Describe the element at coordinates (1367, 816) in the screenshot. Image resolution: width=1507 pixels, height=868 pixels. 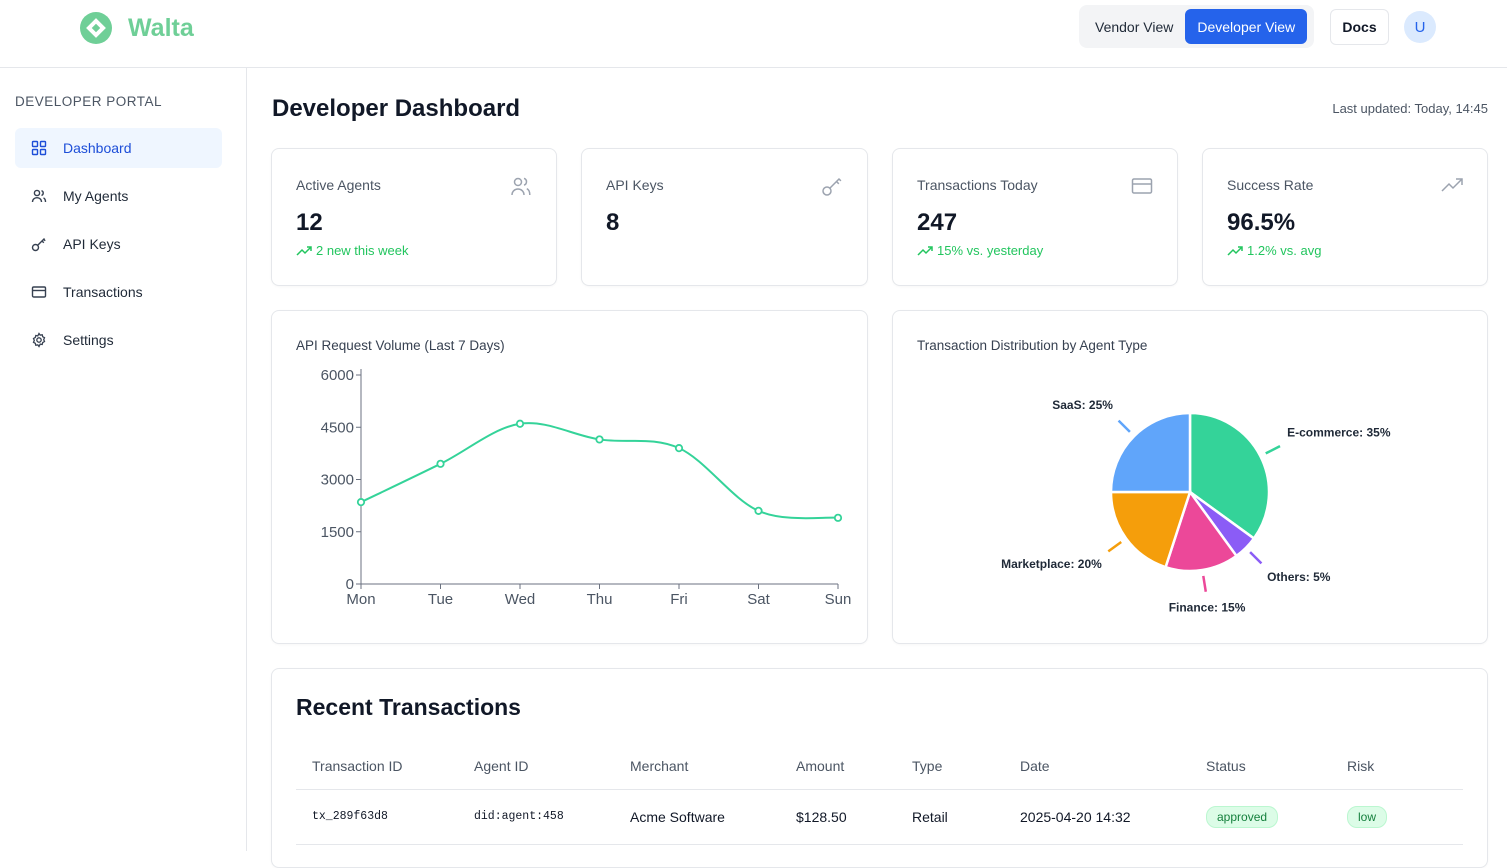
I see `risk-badge: low` at that location.